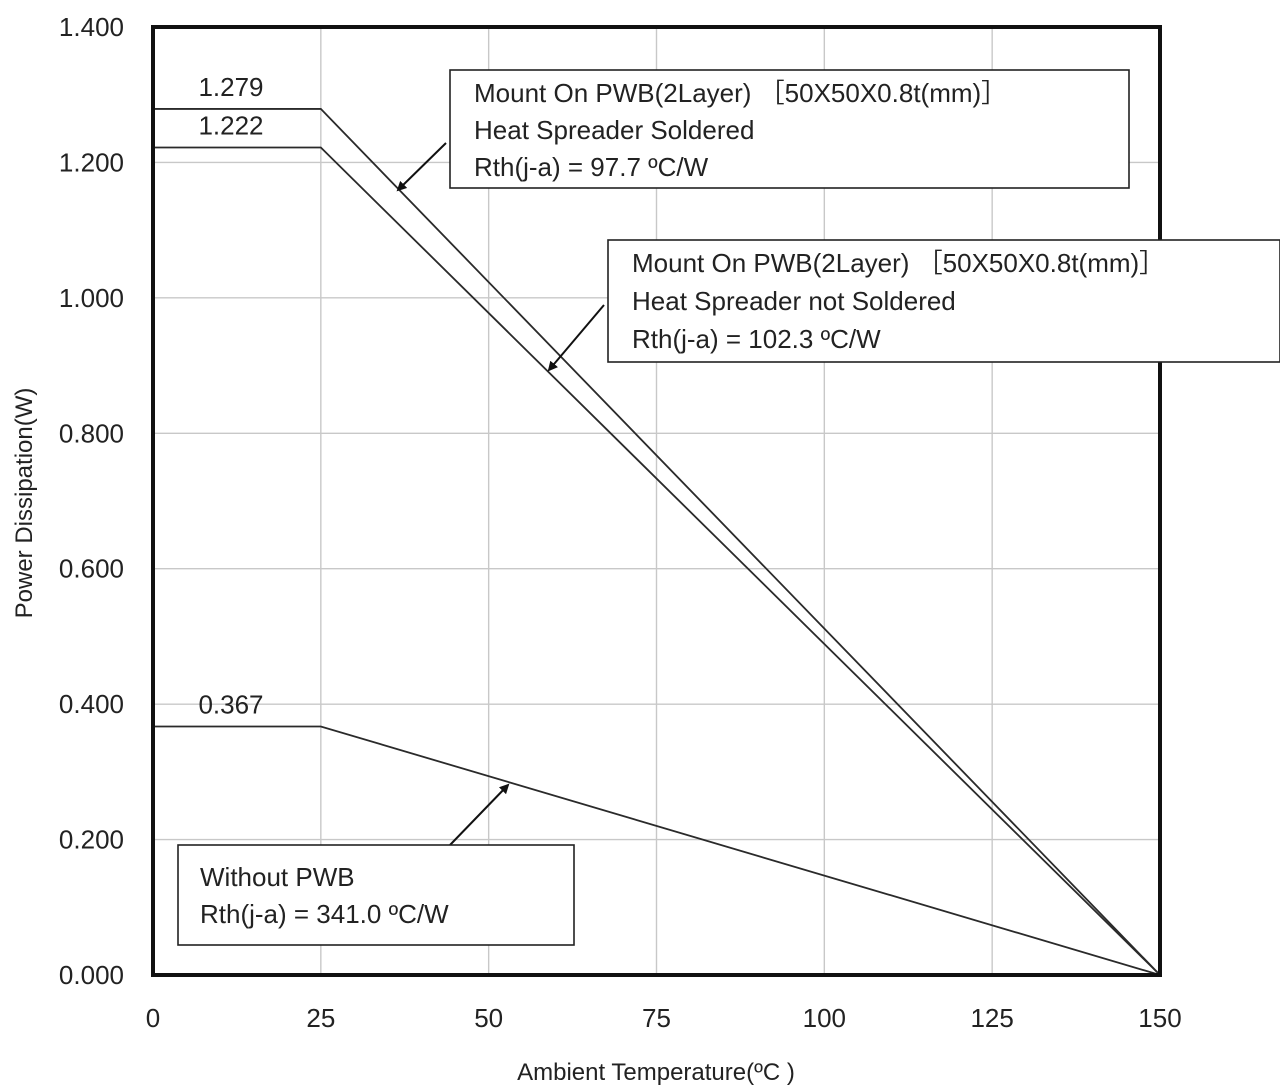  Describe the element at coordinates (91, 27) in the screenshot. I see `y-tick-label: 1.400` at that location.